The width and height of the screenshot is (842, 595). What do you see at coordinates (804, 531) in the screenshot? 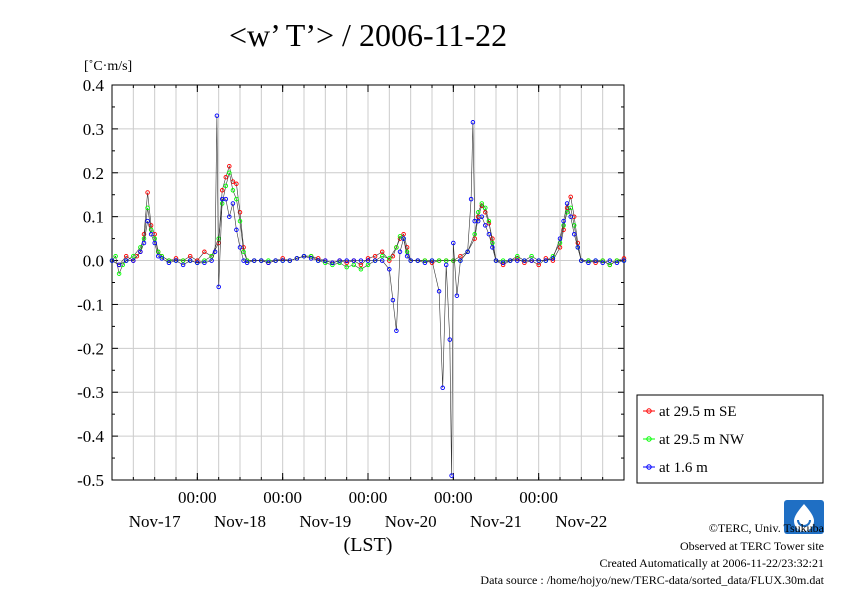
I see `svg-text: TERC` at bounding box center [804, 531].